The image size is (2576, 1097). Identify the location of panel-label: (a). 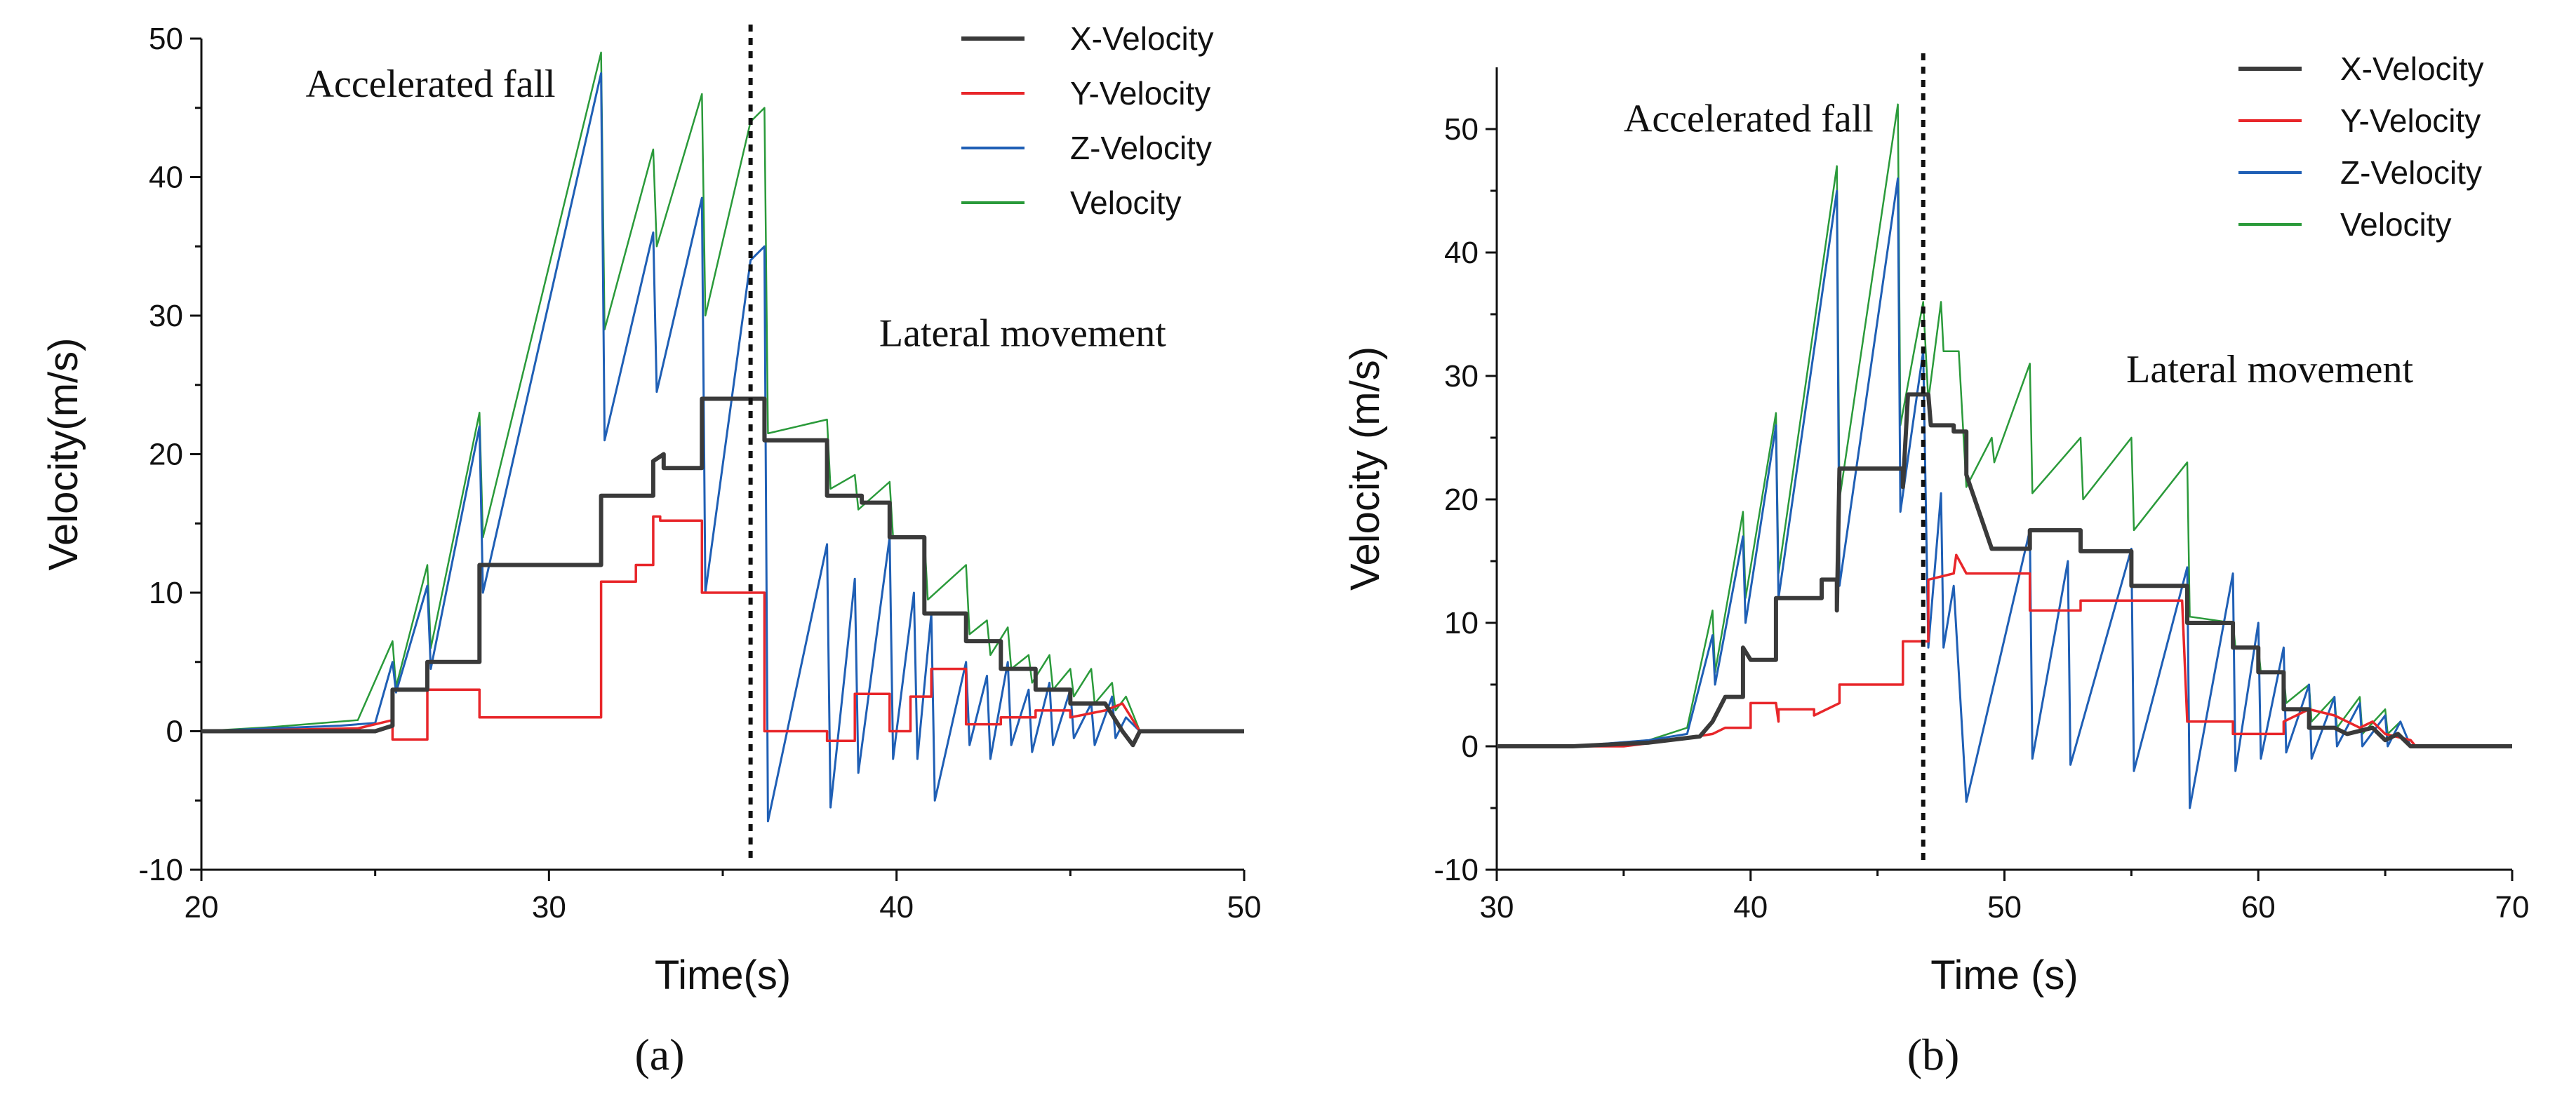
(659, 1054).